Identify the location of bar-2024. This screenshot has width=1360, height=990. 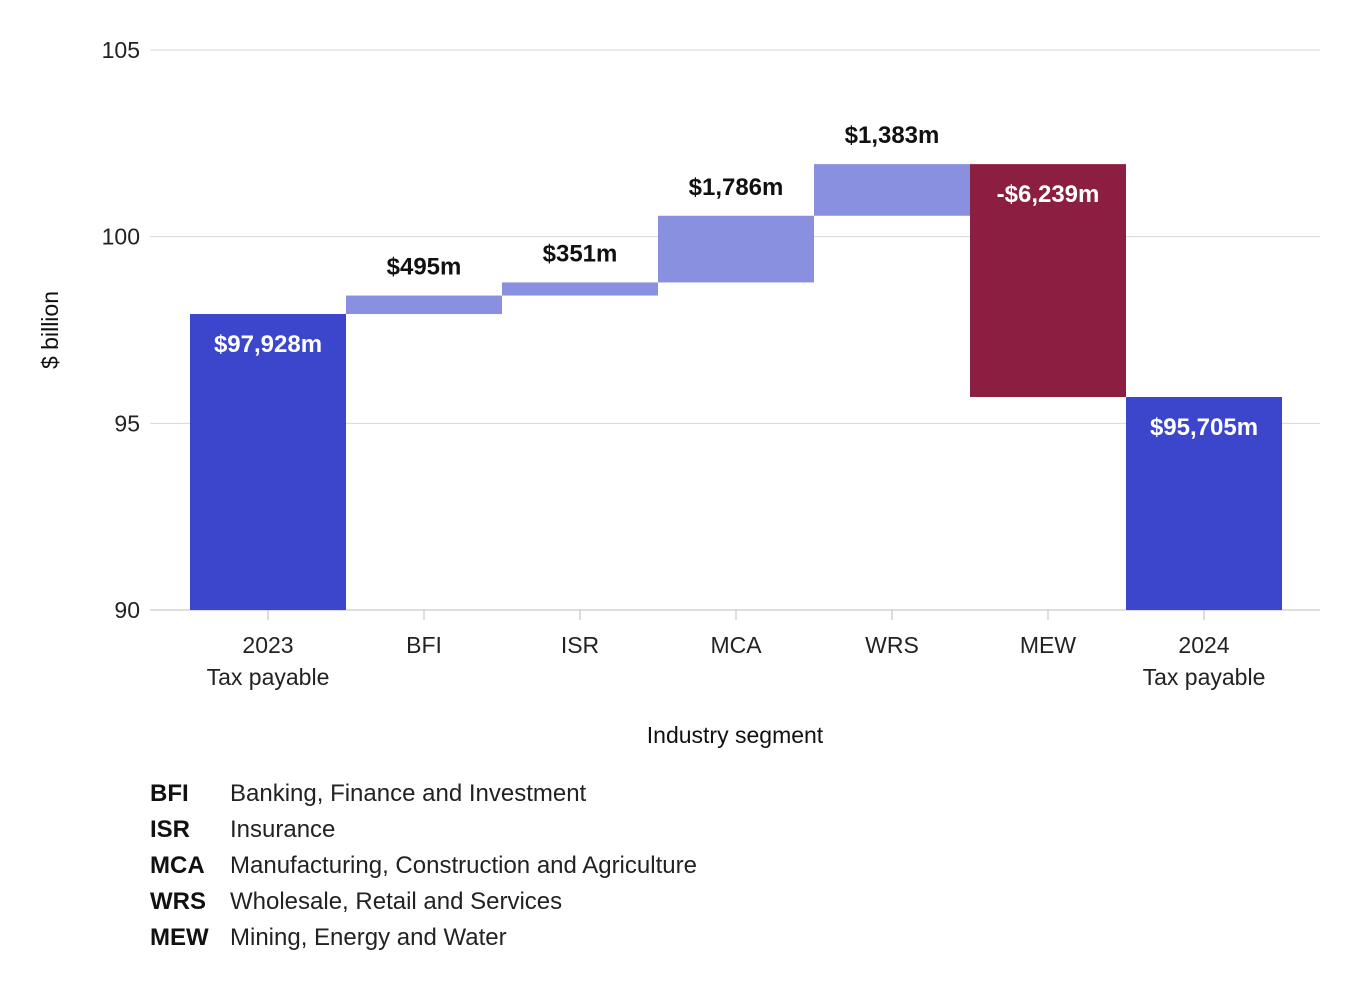
(1204, 503).